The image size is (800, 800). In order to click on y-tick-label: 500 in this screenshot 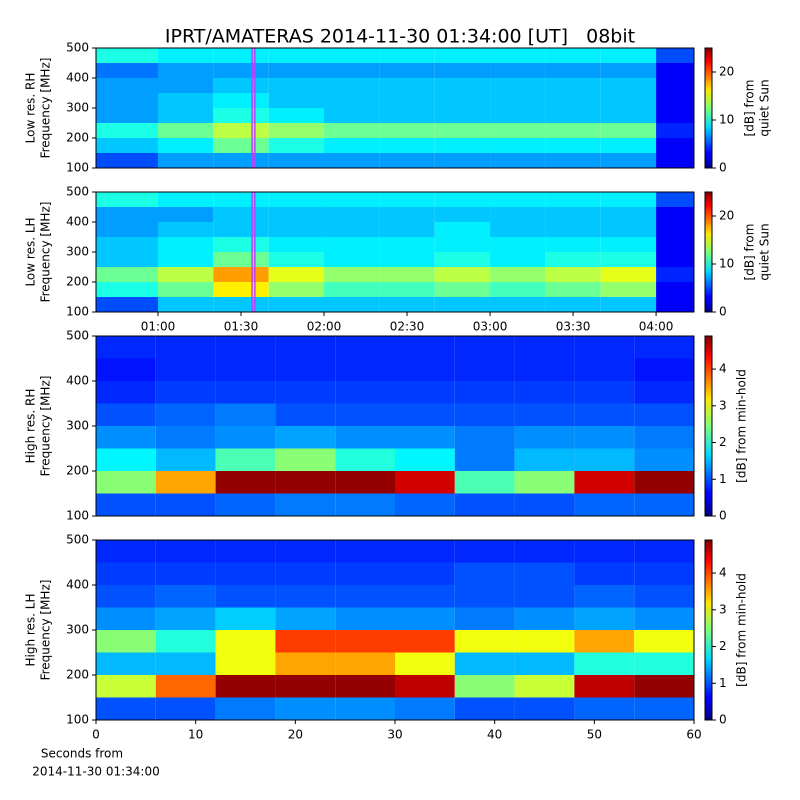, I will do `click(77, 540)`.